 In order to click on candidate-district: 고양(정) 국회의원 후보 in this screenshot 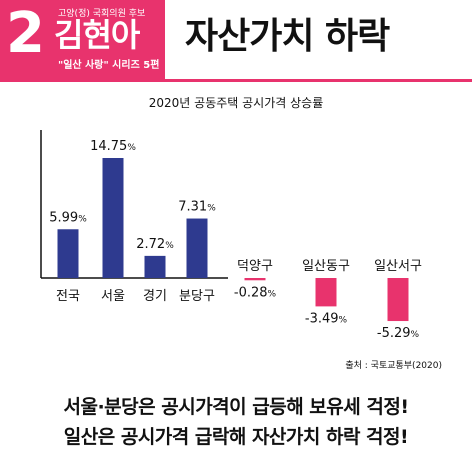, I will do `click(102, 14)`.